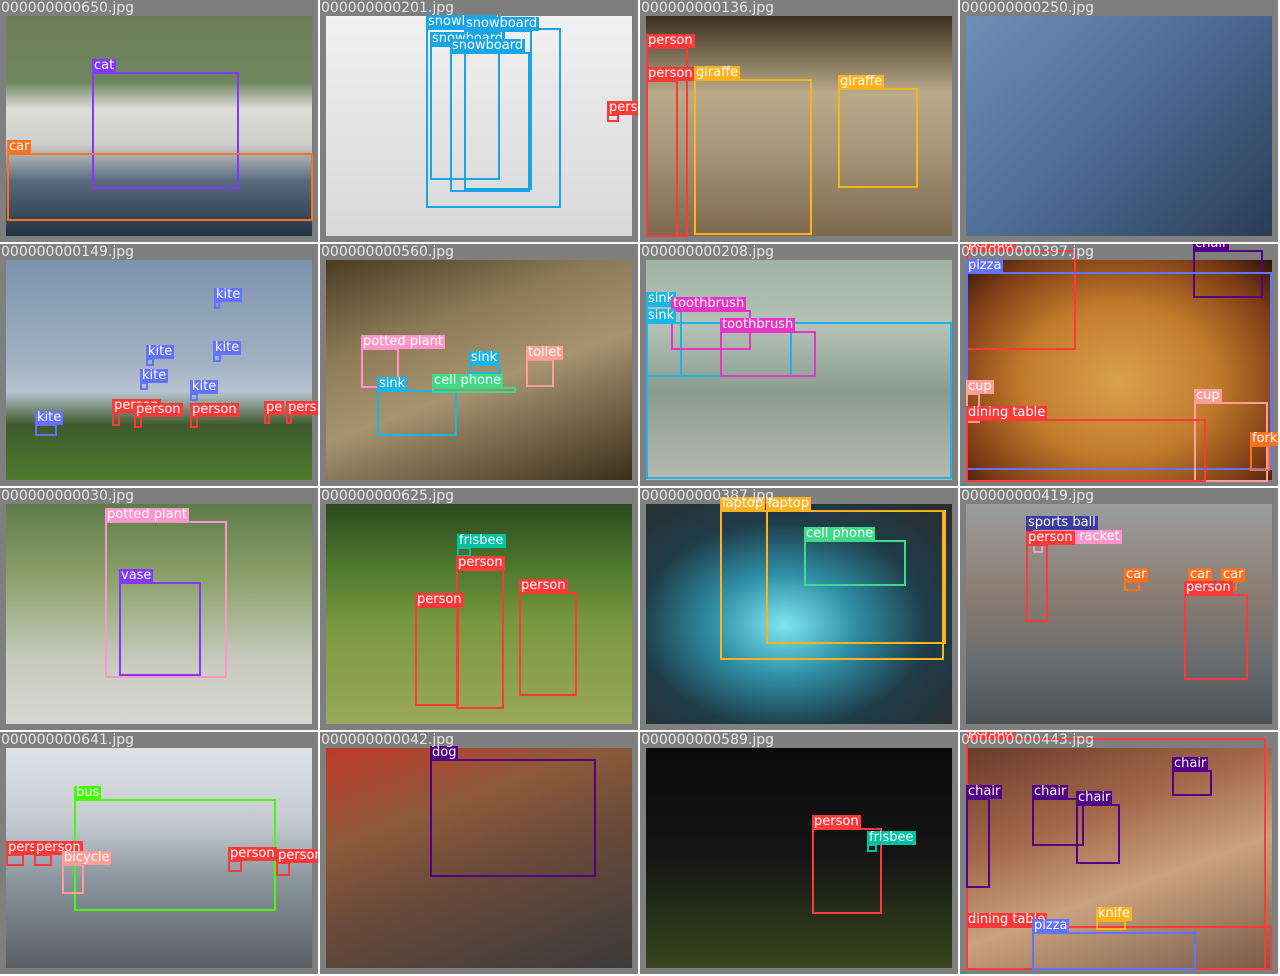 The width and height of the screenshot is (1280, 976). What do you see at coordinates (707, 740) in the screenshot?
I see `filename-label: 000000000589.jpg` at bounding box center [707, 740].